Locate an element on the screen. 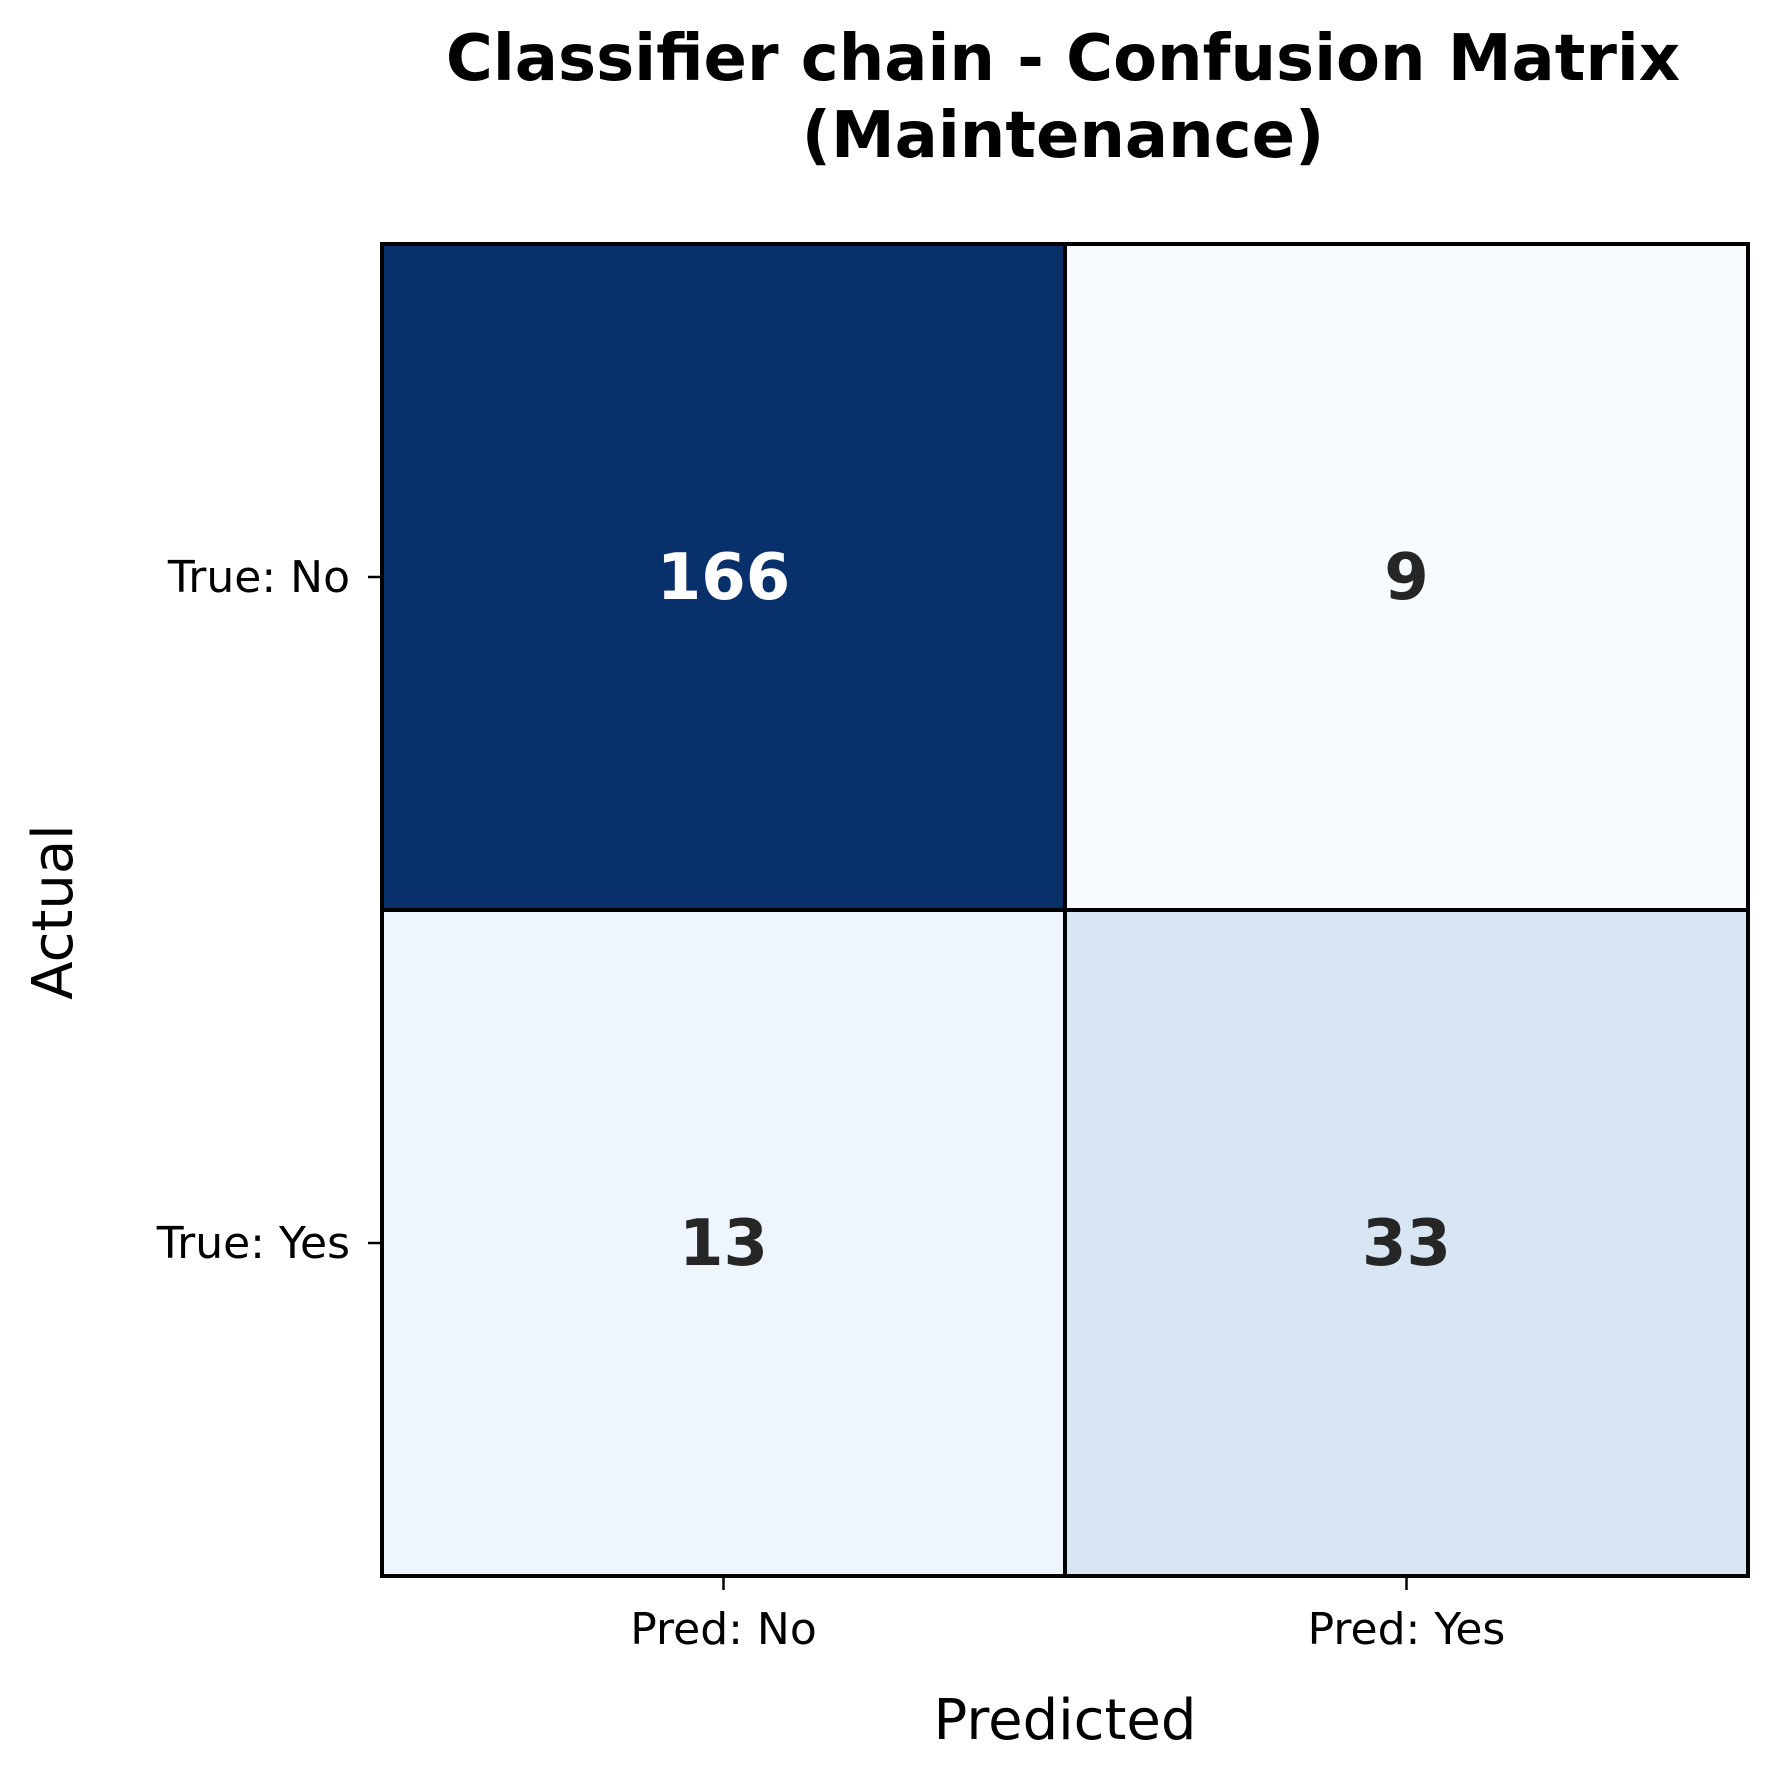 This screenshot has height=1779, width=1770. y-axis-label: Actual is located at coordinates (53, 911).